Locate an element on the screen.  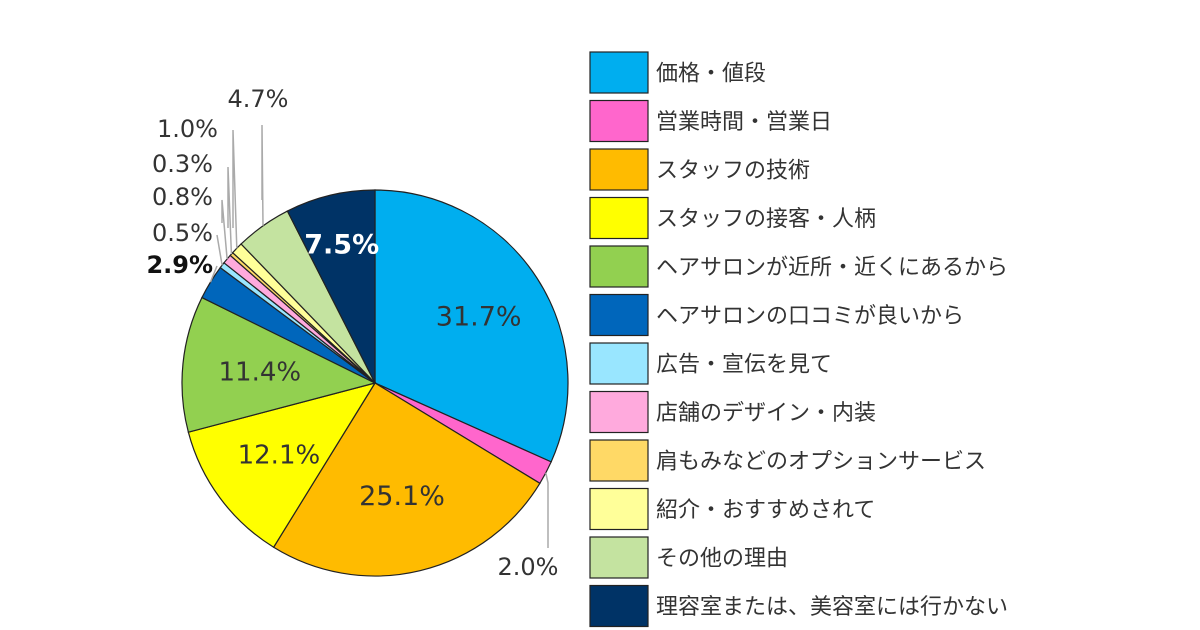
legend-label-3: スタッフの技術 is located at coordinates (733, 171).